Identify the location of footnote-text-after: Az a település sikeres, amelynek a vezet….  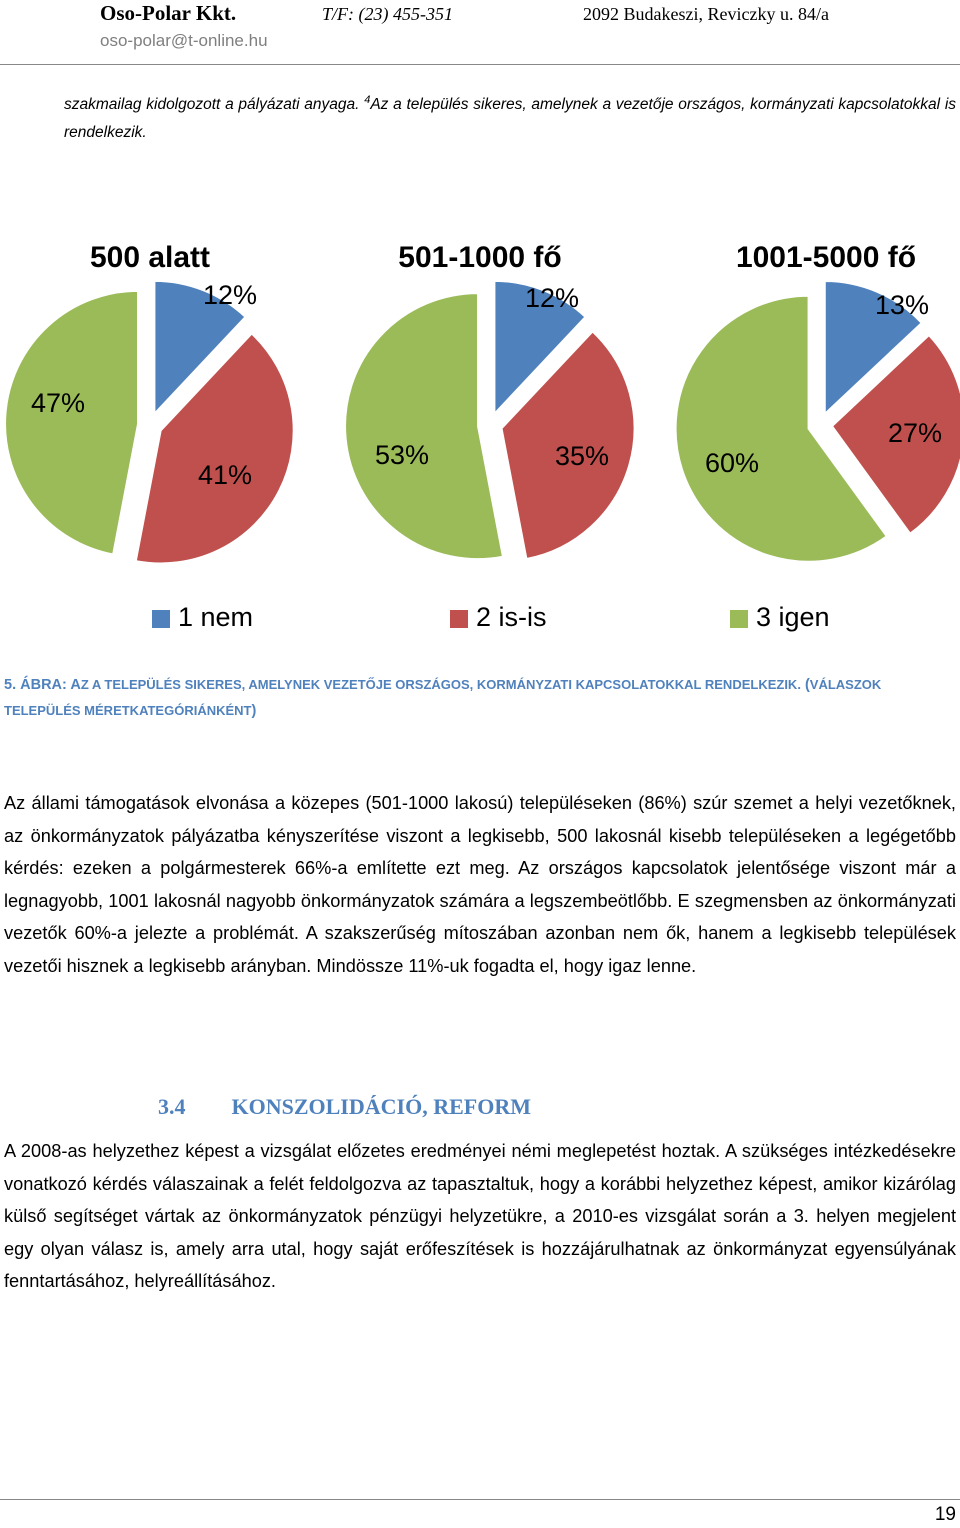
(510, 119).